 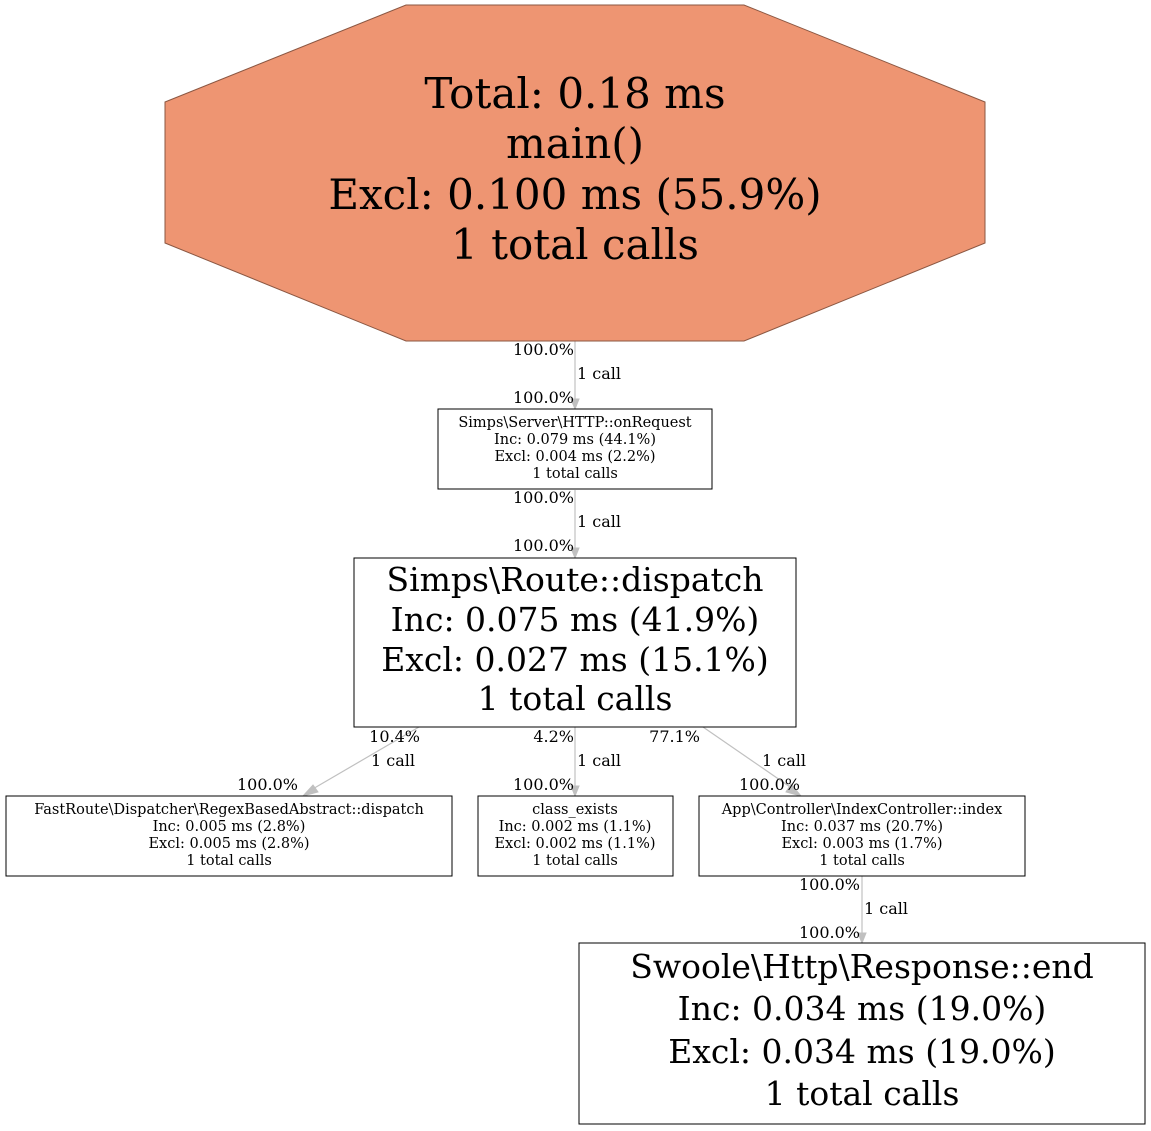 I want to click on node-onrequest-excl: Excl: 0.004 ms (2.2%), so click(x=574, y=457).